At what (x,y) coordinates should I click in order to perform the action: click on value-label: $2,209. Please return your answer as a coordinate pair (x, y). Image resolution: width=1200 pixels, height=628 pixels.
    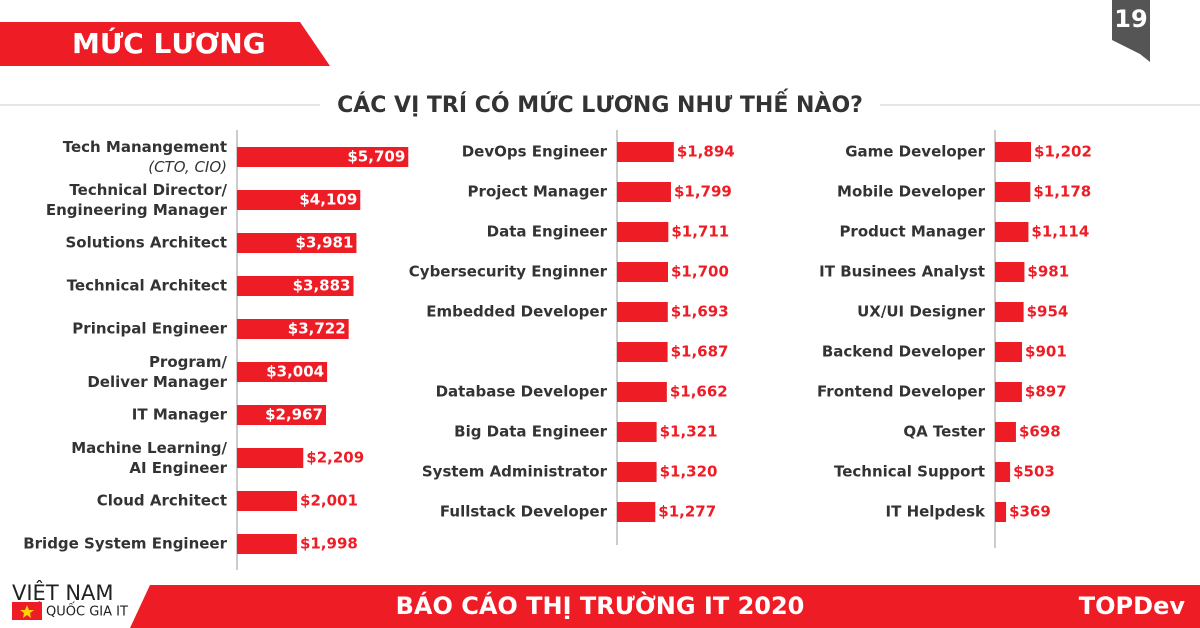
    Looking at the image, I should click on (335, 458).